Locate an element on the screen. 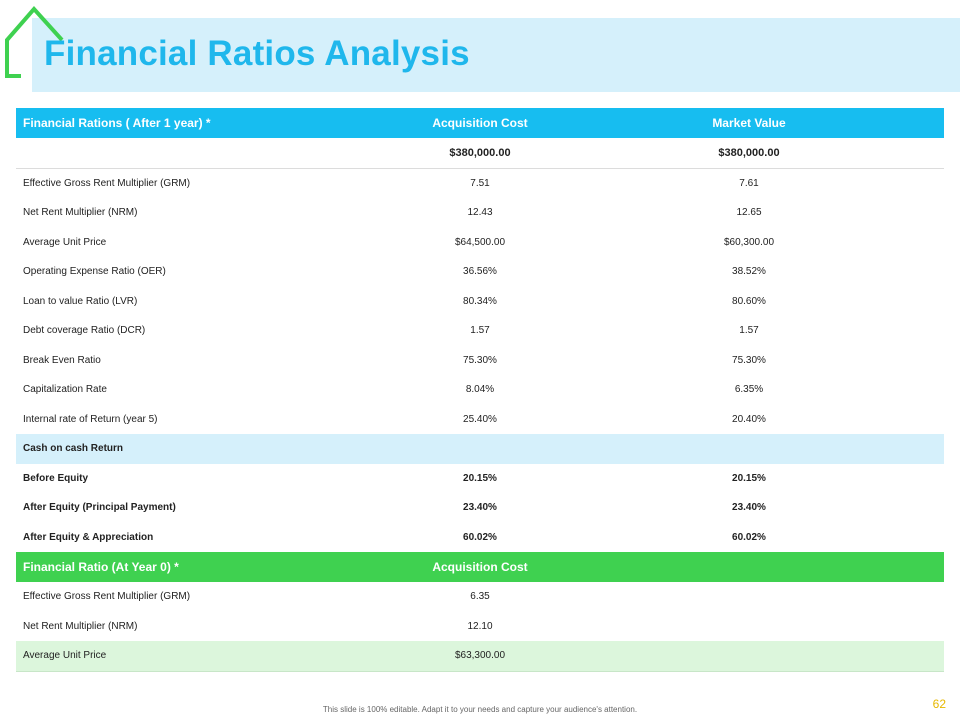 This screenshot has height=720, width=960. table-cell: 8.04% is located at coordinates (480, 390).